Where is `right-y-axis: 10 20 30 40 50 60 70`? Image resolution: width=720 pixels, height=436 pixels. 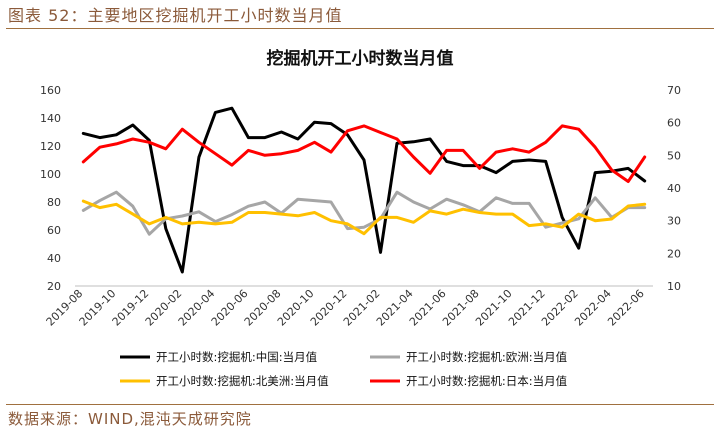
right-y-axis: 10 20 30 40 50 60 70 is located at coordinates (674, 188).